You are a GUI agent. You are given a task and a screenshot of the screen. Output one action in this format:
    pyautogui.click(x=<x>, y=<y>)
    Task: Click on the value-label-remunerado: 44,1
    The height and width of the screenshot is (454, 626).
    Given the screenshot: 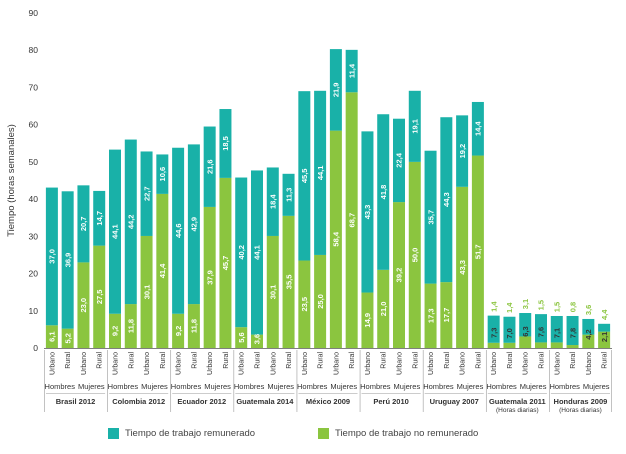 What is the action you would take?
    pyautogui.click(x=320, y=173)
    